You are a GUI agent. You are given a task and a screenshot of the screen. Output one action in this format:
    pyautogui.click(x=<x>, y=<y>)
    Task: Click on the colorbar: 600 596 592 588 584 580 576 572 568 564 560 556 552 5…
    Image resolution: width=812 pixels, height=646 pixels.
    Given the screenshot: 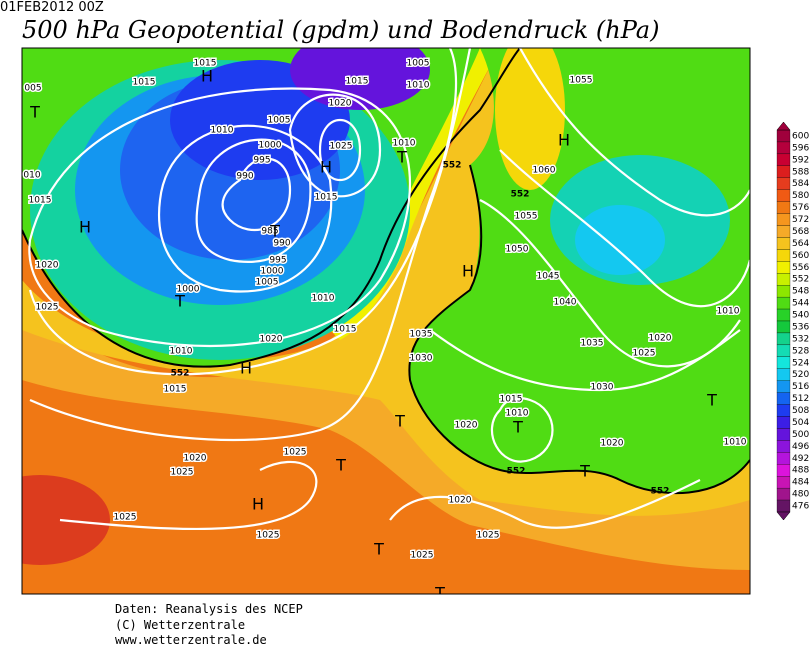 What is the action you would take?
    pyautogui.click(x=792, y=321)
    